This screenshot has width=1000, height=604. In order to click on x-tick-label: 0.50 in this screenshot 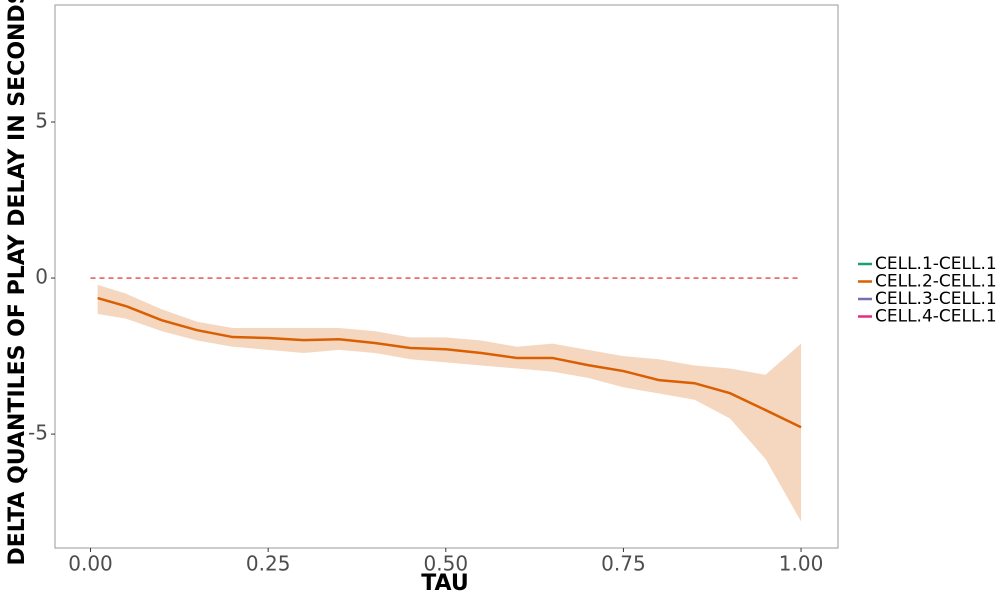, I will do `click(446, 564)`.